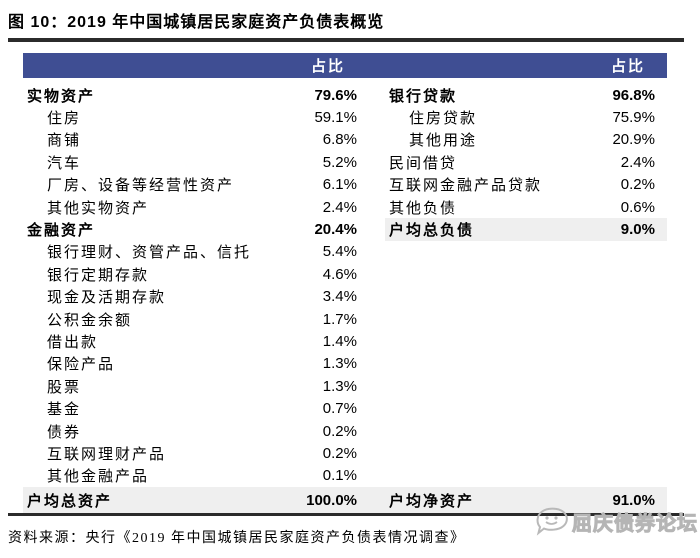 The width and height of the screenshot is (700, 558). What do you see at coordinates (73, 342) in the screenshot?
I see `row-label: 借出款` at bounding box center [73, 342].